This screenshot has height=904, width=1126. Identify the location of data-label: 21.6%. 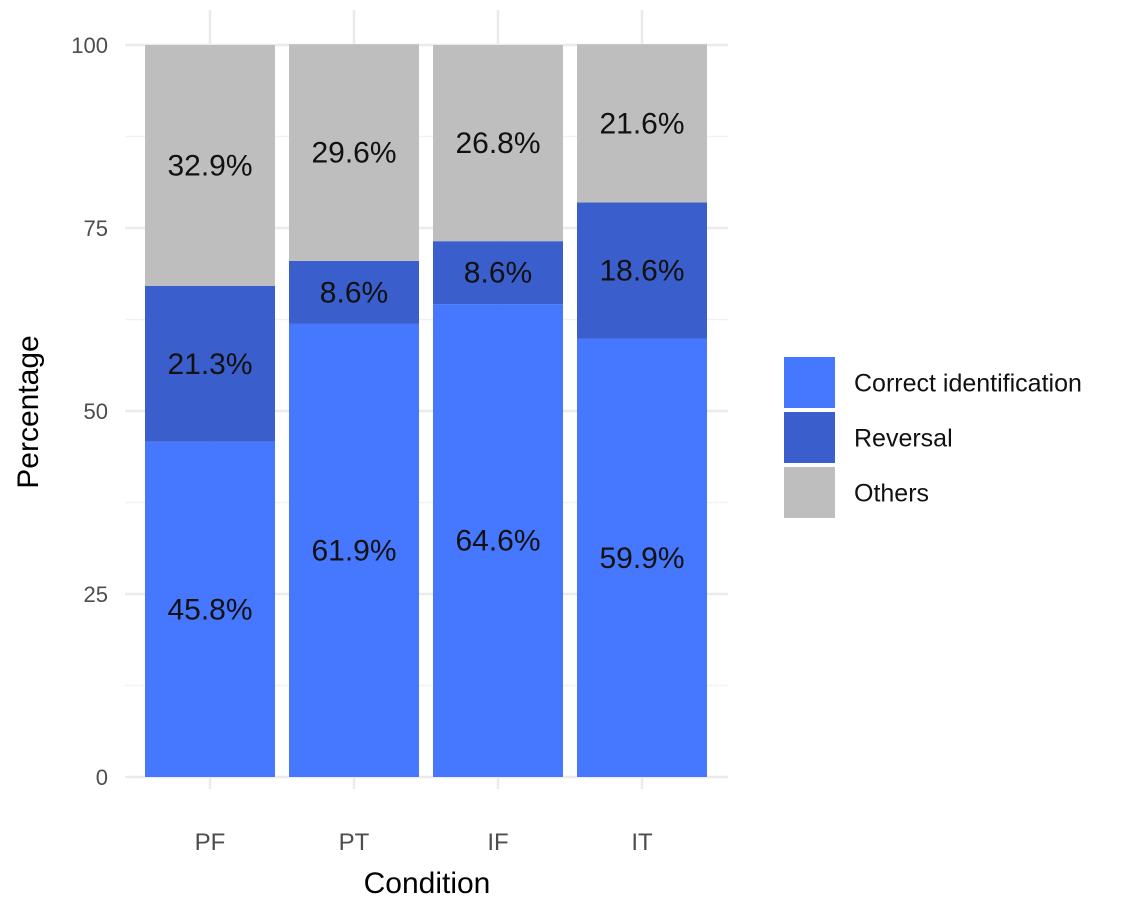
(641, 123).